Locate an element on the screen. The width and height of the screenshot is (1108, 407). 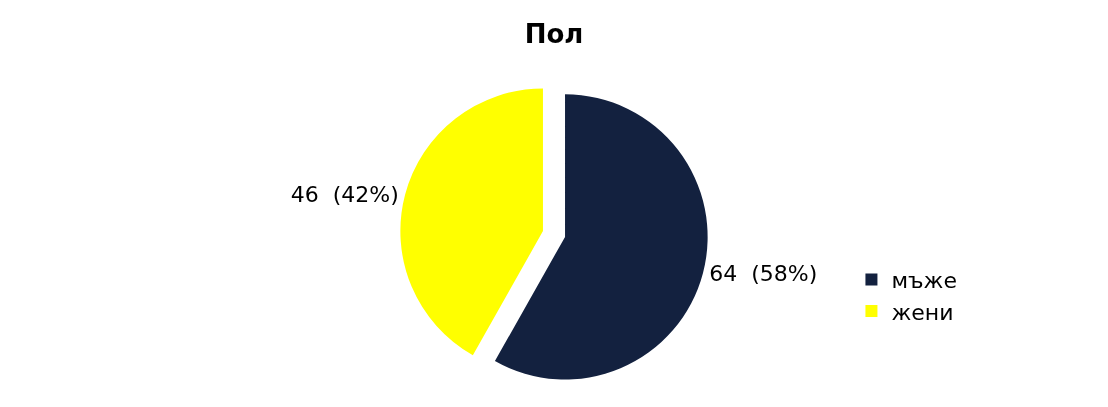
legend-label: мъже is located at coordinates (924, 280).